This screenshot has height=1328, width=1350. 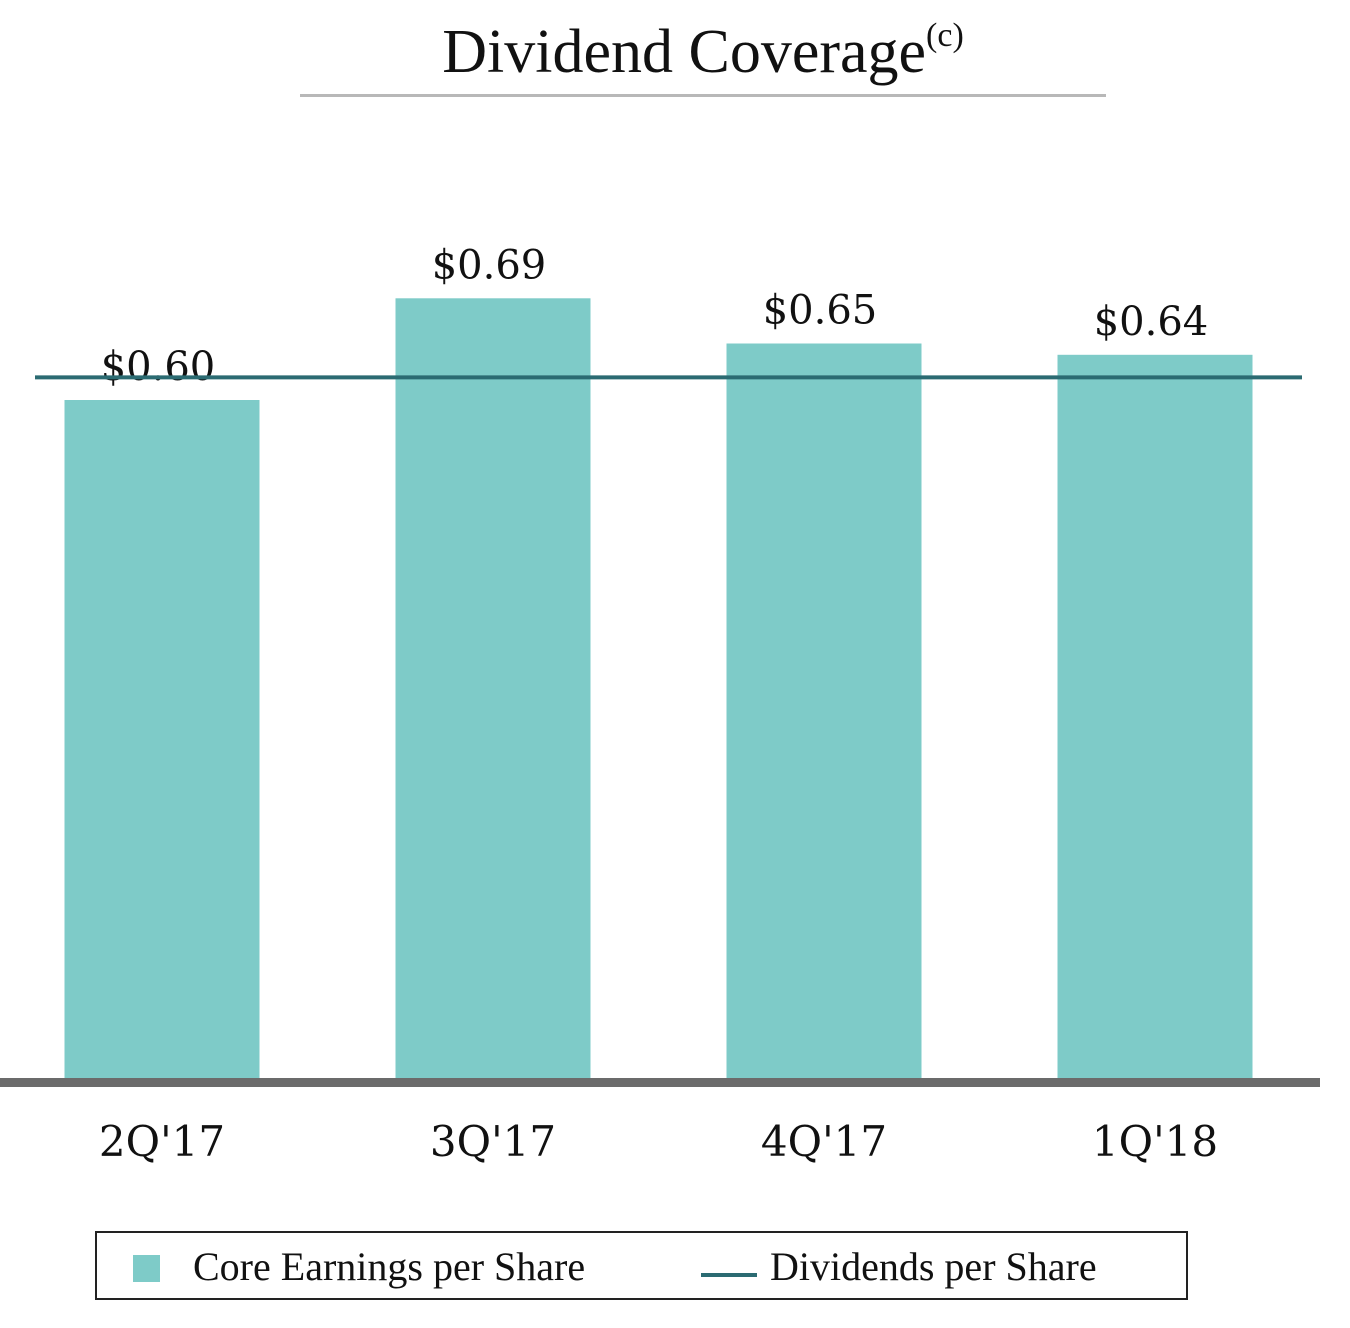 I want to click on title-underline, so click(x=703, y=95).